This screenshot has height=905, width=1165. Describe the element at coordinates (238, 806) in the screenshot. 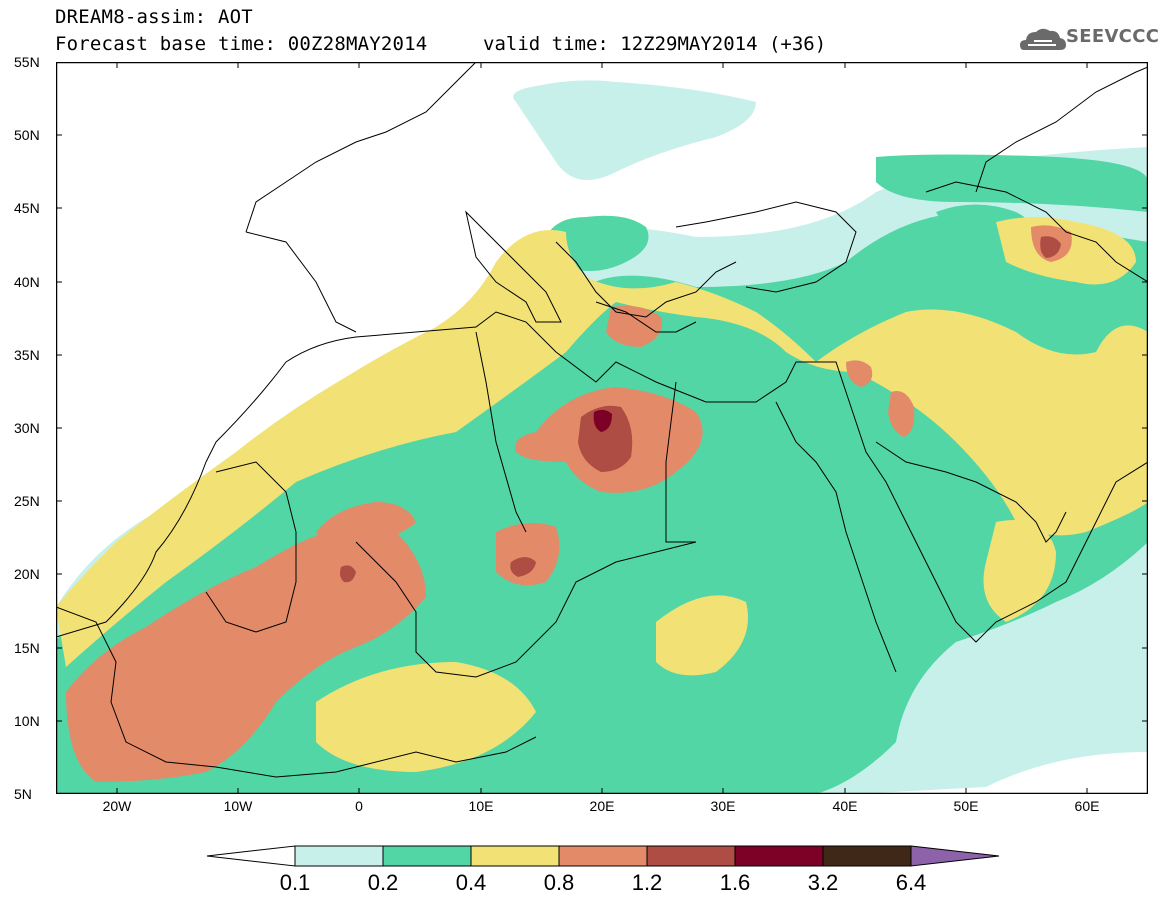

I see `lon-label: 10W` at that location.